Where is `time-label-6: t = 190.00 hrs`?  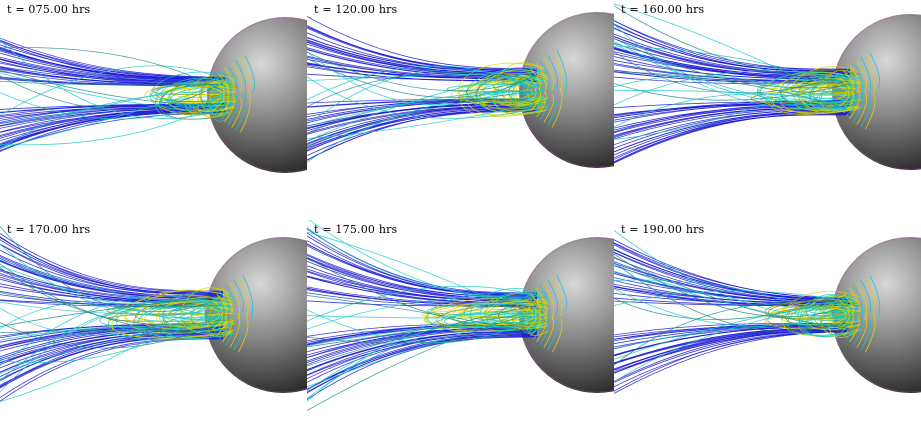
time-label-6: t = 190.00 hrs is located at coordinates (663, 229).